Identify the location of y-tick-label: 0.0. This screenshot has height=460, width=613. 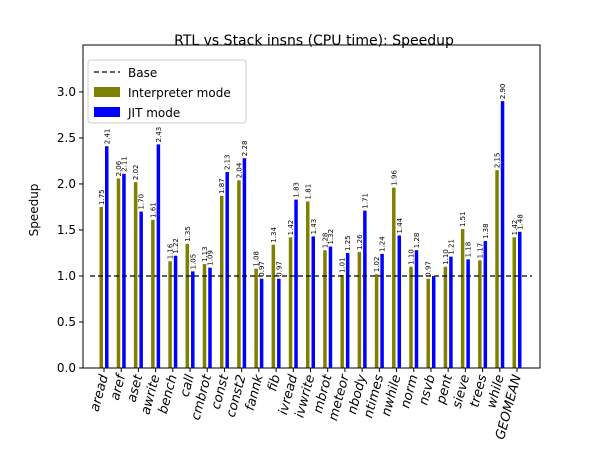
(66, 368).